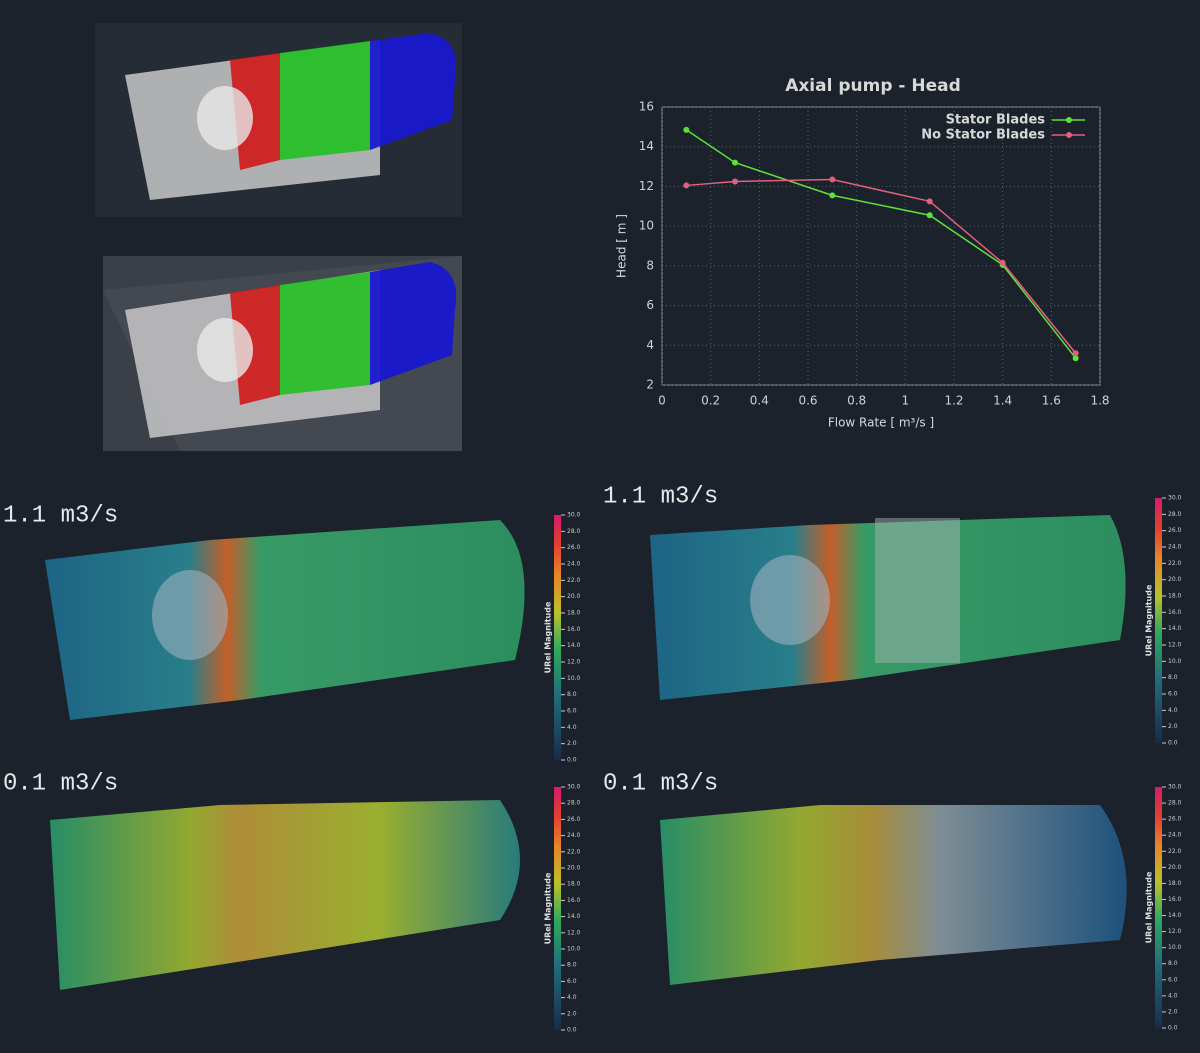  Describe the element at coordinates (1069, 135) in the screenshot. I see `legend-marker` at that location.